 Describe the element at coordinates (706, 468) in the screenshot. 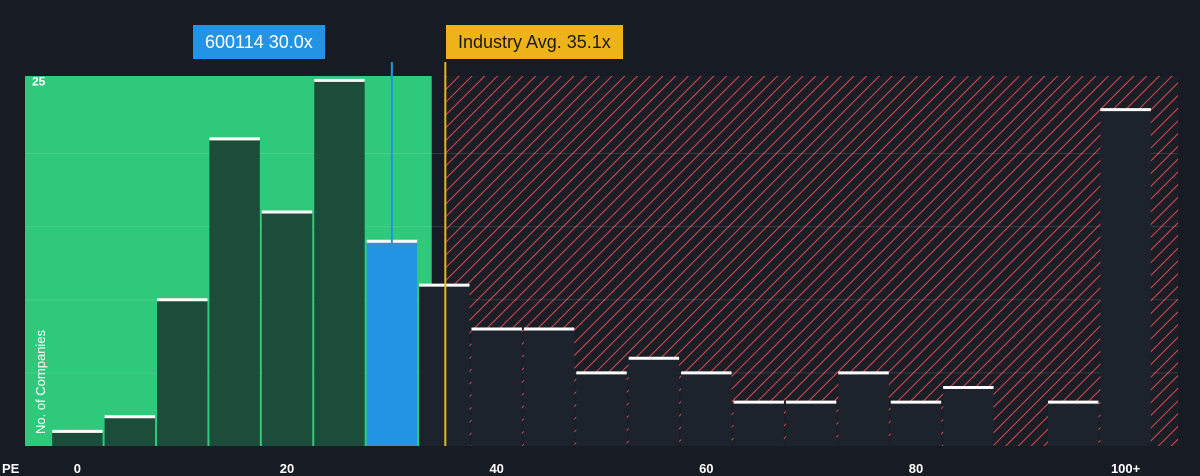

I see `x-tick-label: 60` at that location.